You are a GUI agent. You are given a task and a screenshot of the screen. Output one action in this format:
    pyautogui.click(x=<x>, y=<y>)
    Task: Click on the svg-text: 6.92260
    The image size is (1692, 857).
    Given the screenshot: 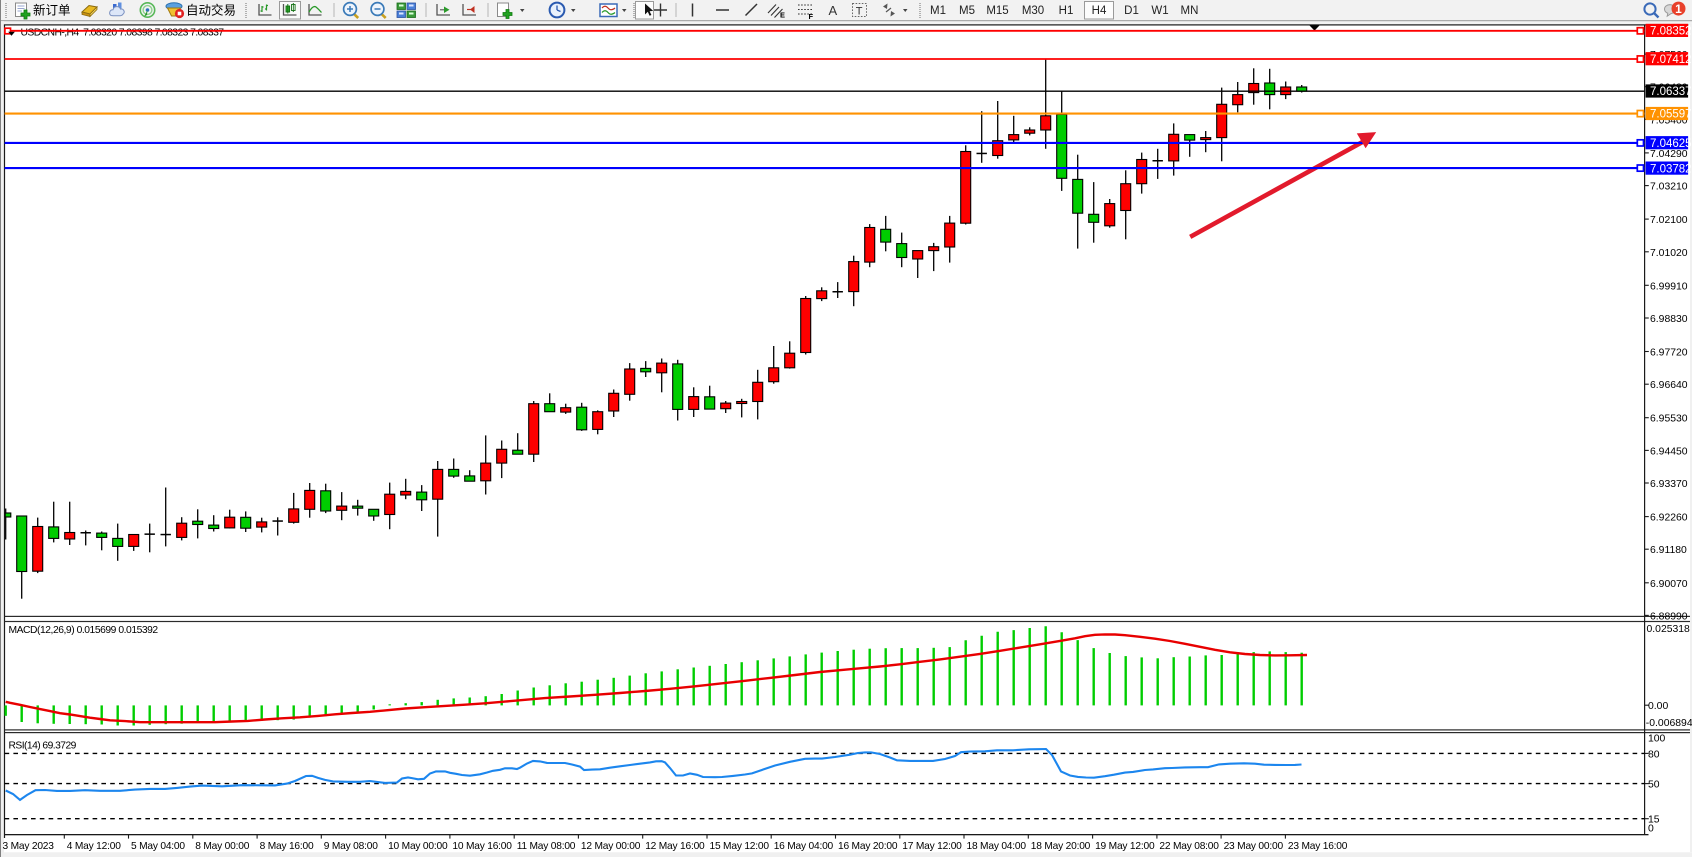 What is the action you would take?
    pyautogui.click(x=1669, y=518)
    